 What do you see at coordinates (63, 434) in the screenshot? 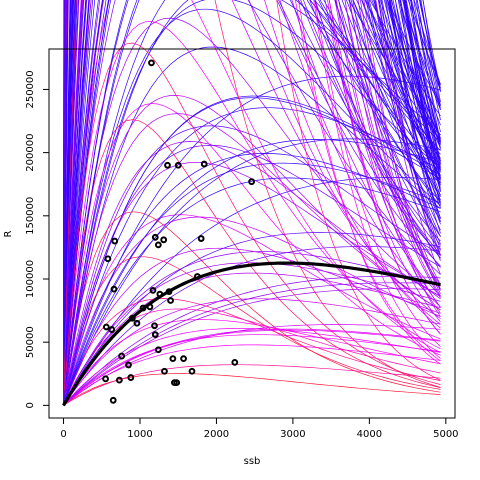
I see `x-tick-label: 0` at bounding box center [63, 434].